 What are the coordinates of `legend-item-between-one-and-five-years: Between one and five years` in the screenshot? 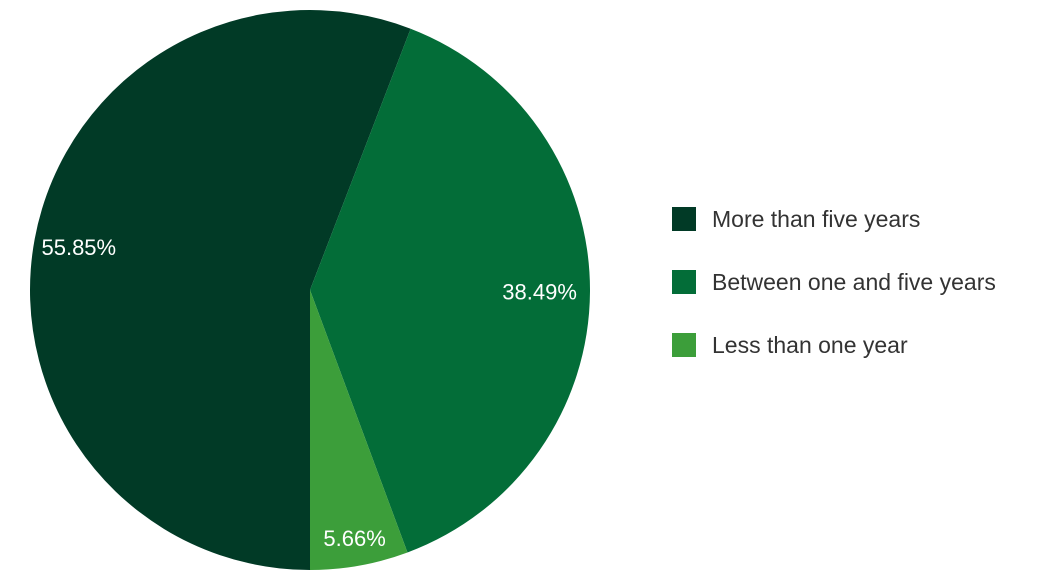 It's located at (852, 282).